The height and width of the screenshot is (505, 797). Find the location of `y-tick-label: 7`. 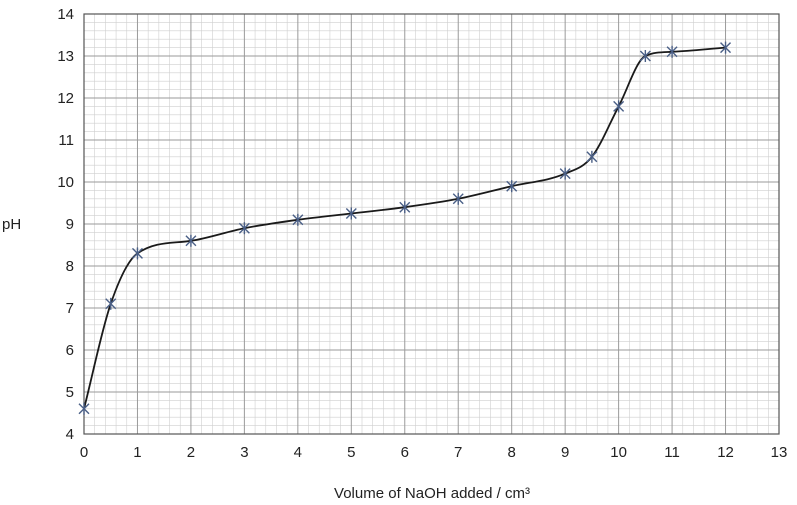

y-tick-label: 7 is located at coordinates (70, 308).